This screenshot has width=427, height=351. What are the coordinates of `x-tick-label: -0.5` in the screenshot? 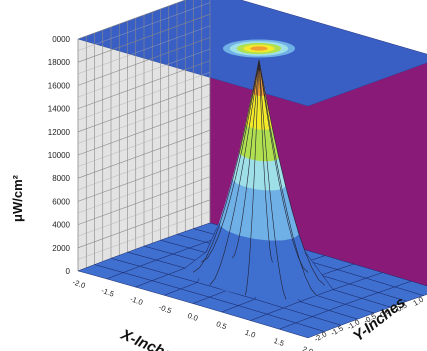 It's located at (165, 309).